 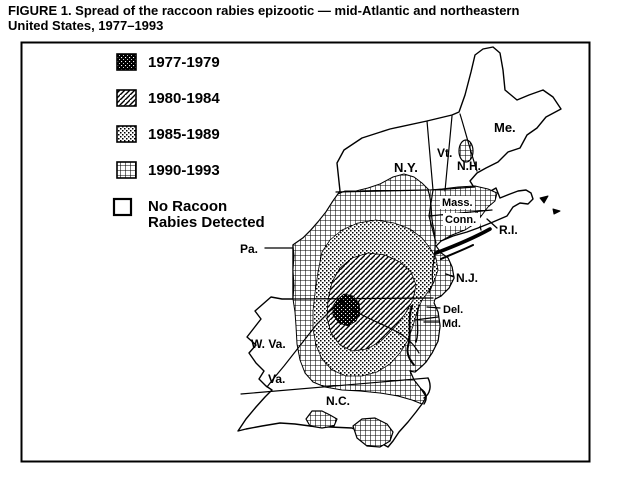 I want to click on label-north-carolina: N.C., so click(x=338, y=401).